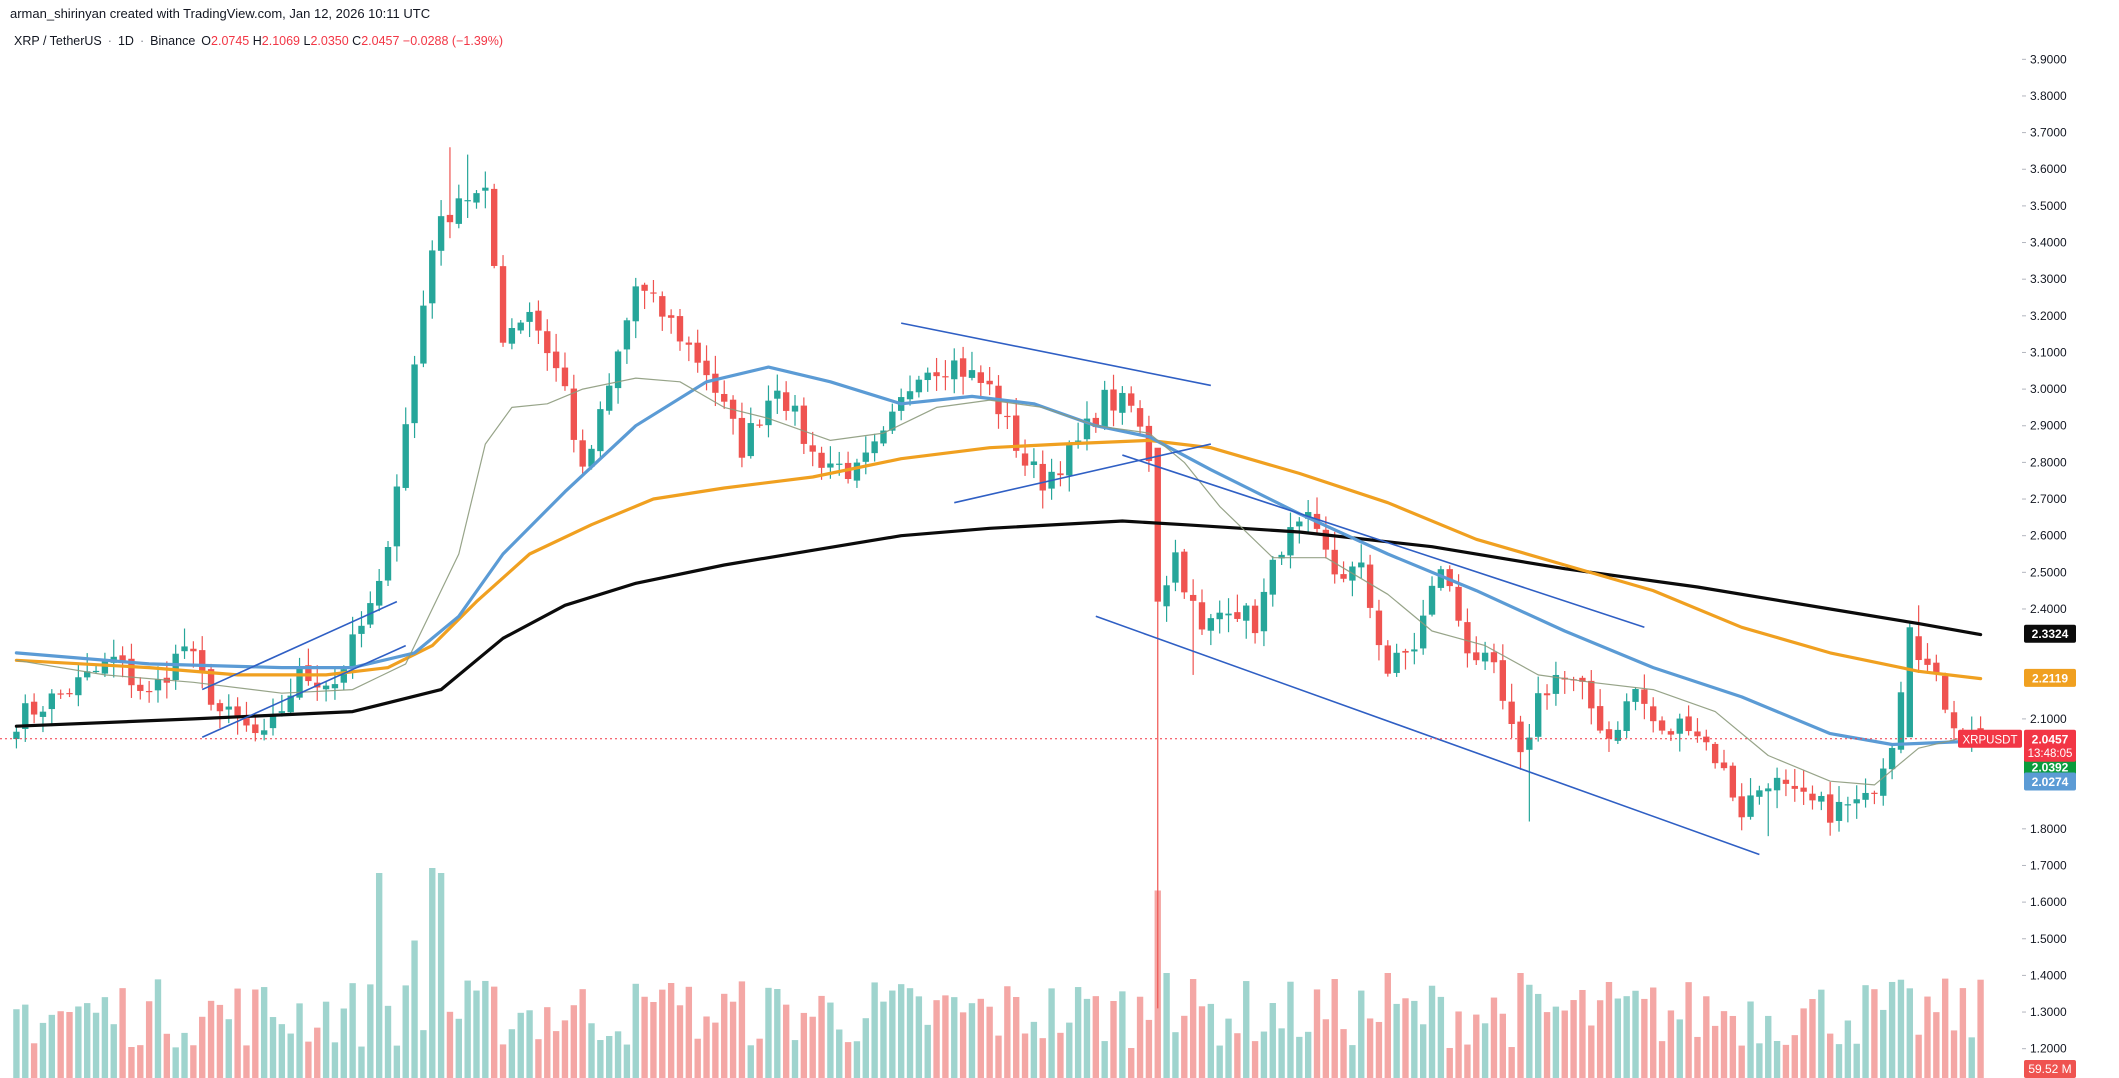 Image resolution: width=2119 pixels, height=1078 pixels. What do you see at coordinates (1056, 354) in the screenshot?
I see `trendline` at bounding box center [1056, 354].